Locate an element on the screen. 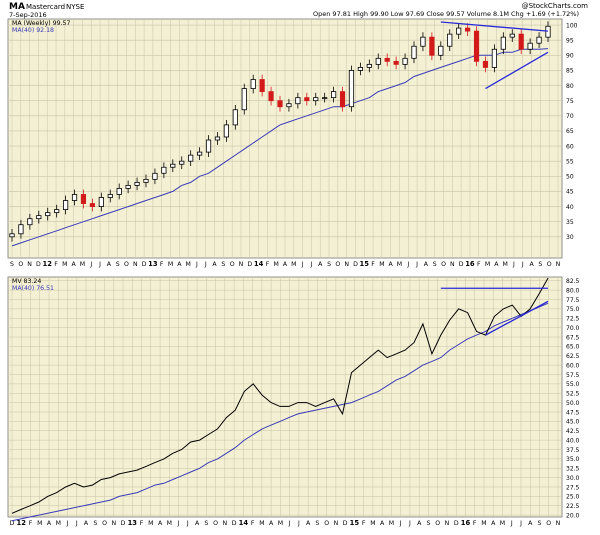 The width and height of the screenshot is (600, 535). date-text: 7-Sep-2016 is located at coordinates (28, 15).